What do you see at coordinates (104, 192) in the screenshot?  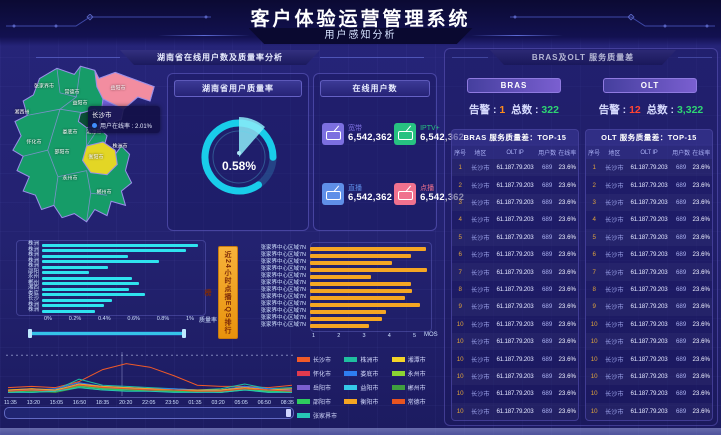 I see `map-city-label: 郴州市` at bounding box center [104, 192].